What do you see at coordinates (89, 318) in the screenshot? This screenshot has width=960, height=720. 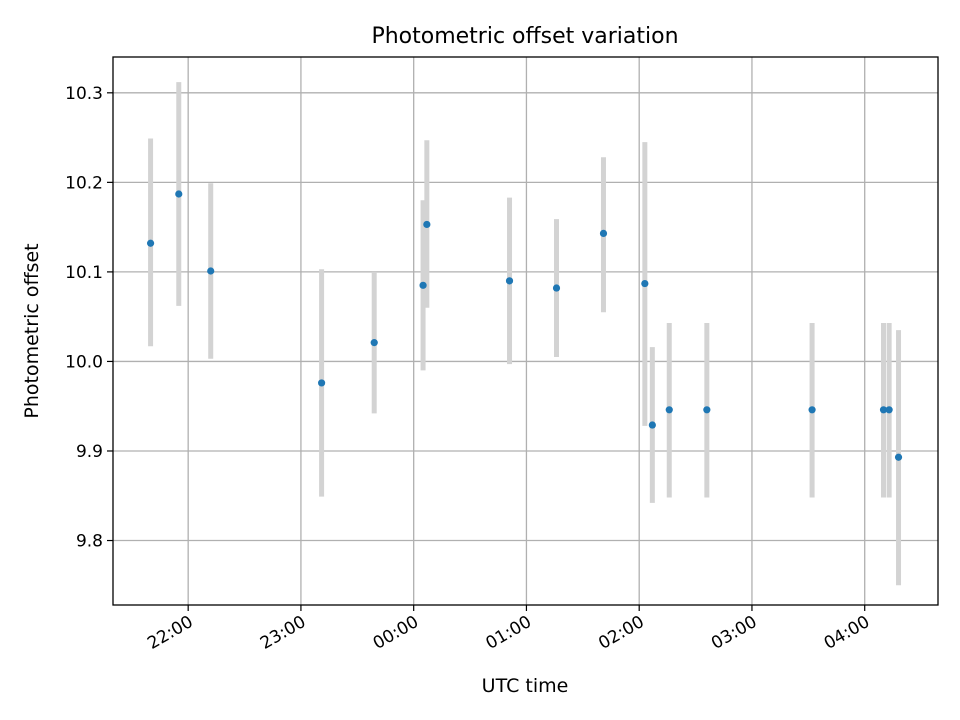 I see `y-ticks: 9.8 9.9 10.0 10.1 10.2 10.3` at bounding box center [89, 318].